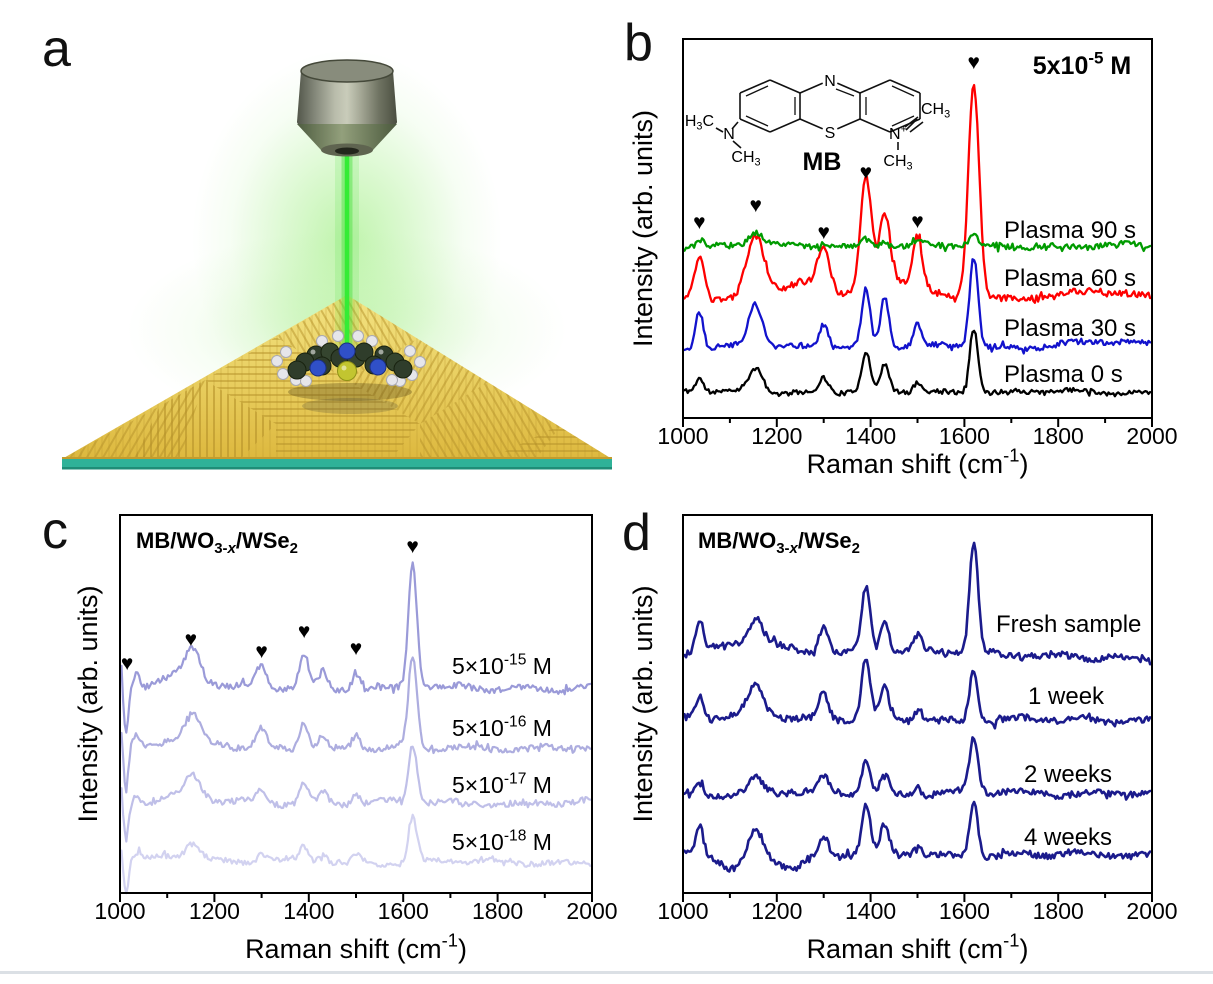 Image resolution: width=1213 pixels, height=984 pixels. What do you see at coordinates (337, 468) in the screenshot?
I see `teal-base-shadow` at bounding box center [337, 468].